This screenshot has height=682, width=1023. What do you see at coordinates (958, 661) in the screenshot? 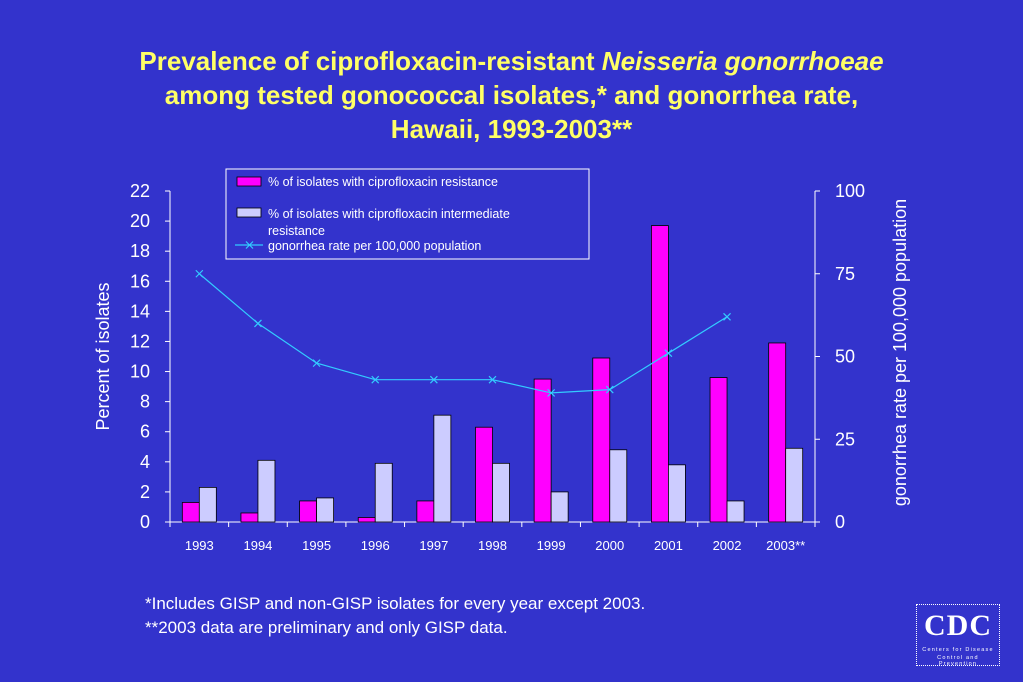
I see `cdc-logo-line2: Control and Prevention` at bounding box center [958, 661].